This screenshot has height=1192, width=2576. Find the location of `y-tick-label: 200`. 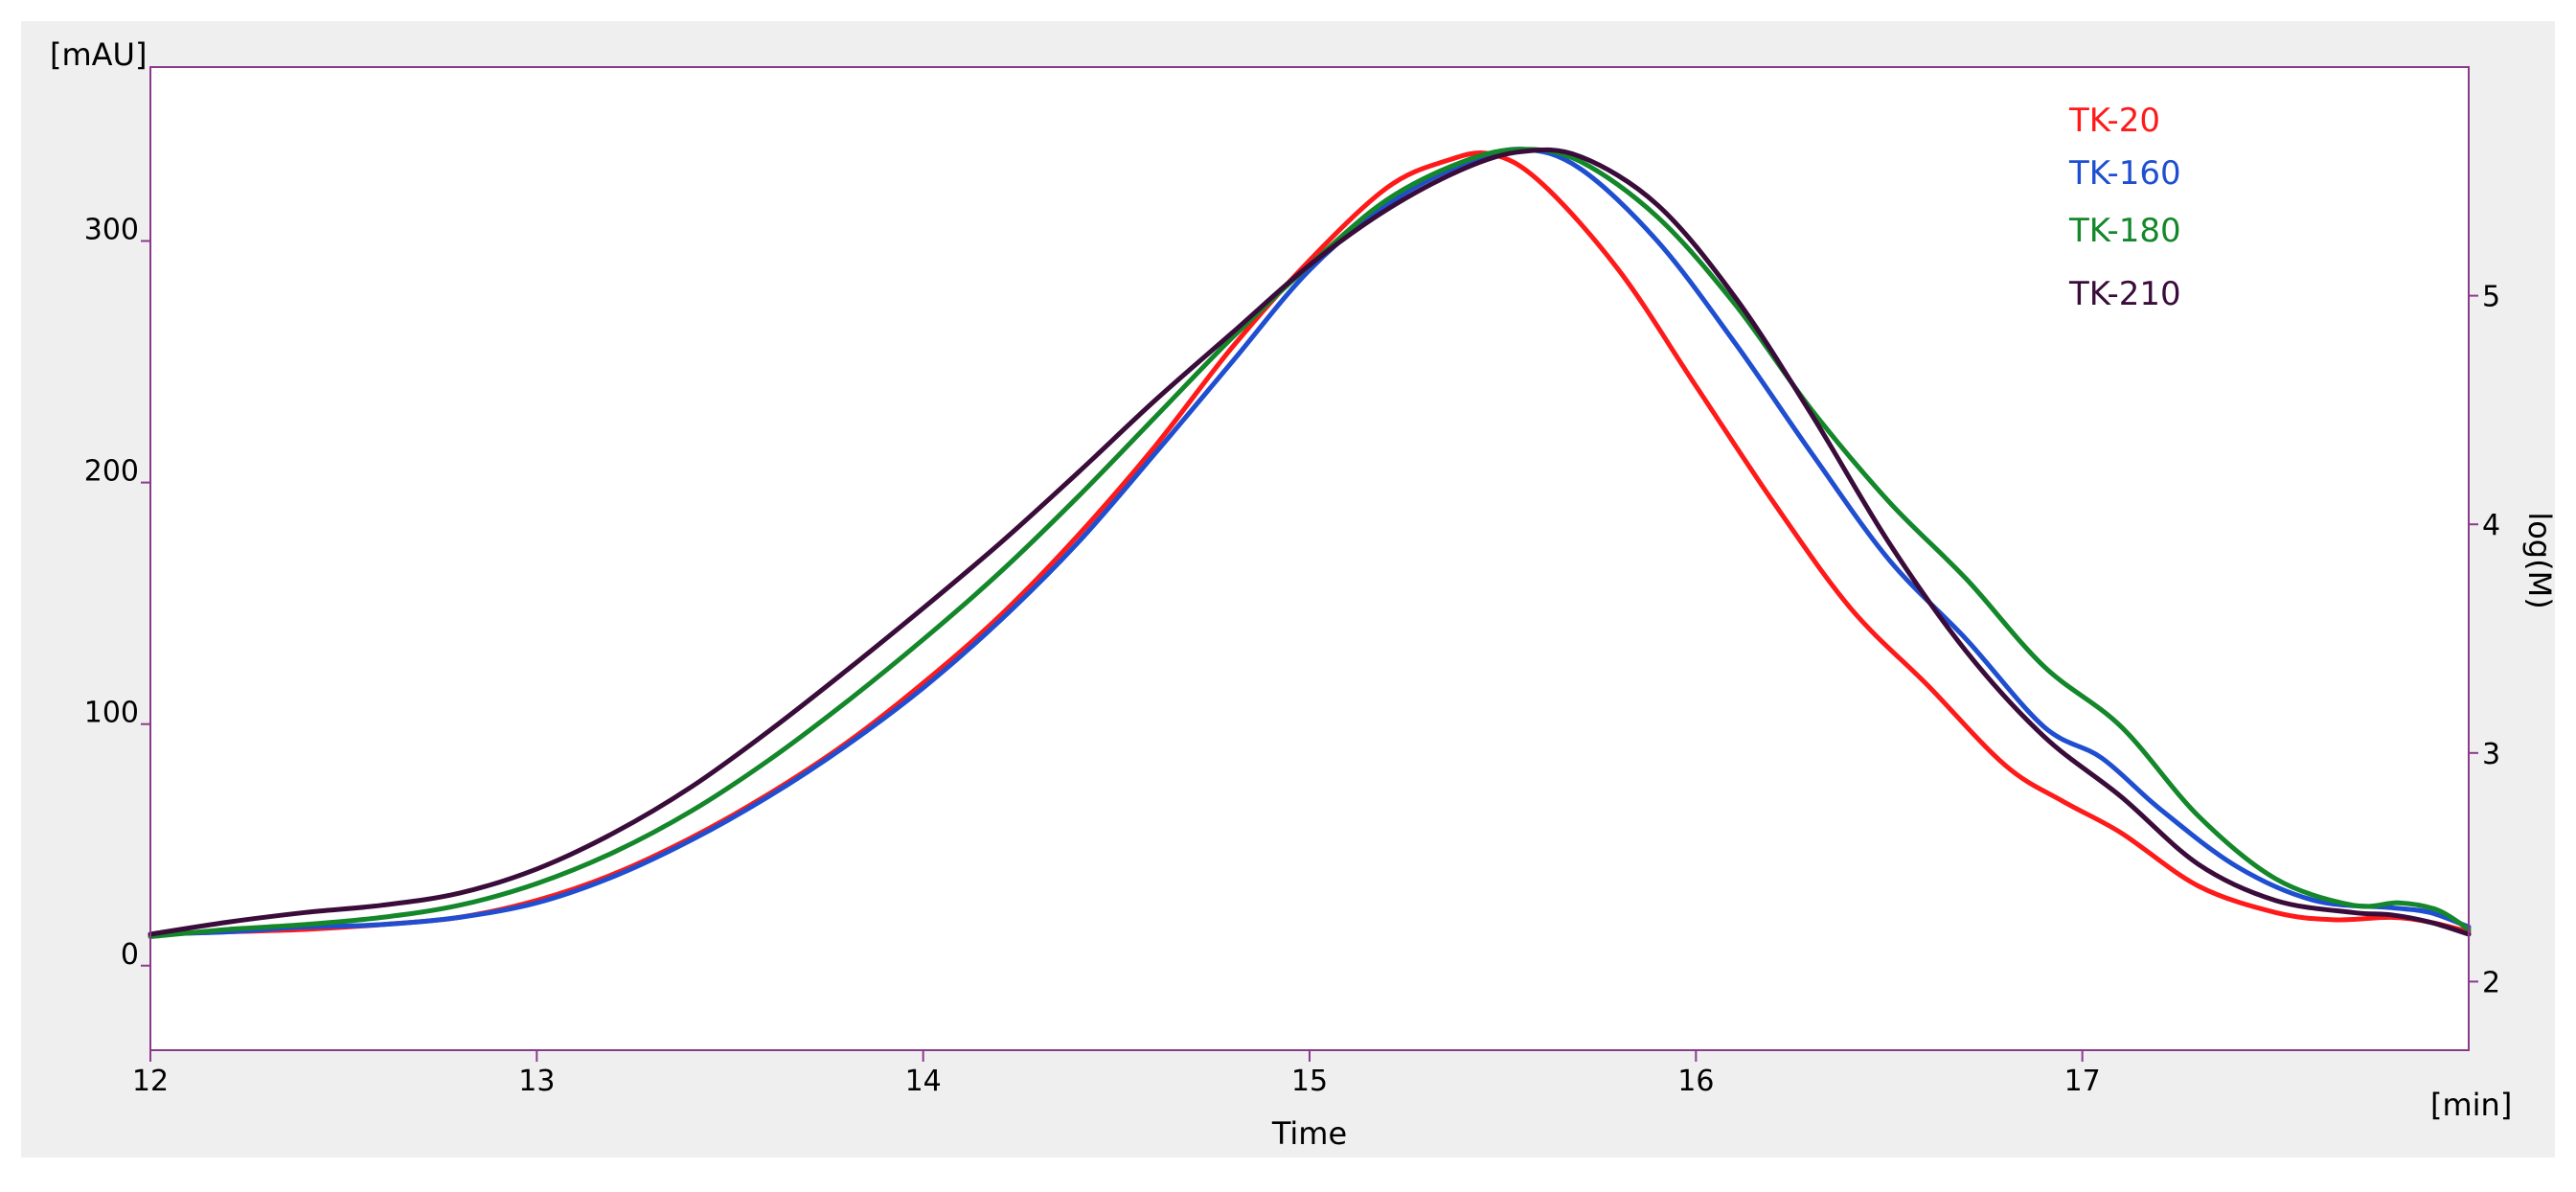

y-tick-label: 200 is located at coordinates (112, 472).